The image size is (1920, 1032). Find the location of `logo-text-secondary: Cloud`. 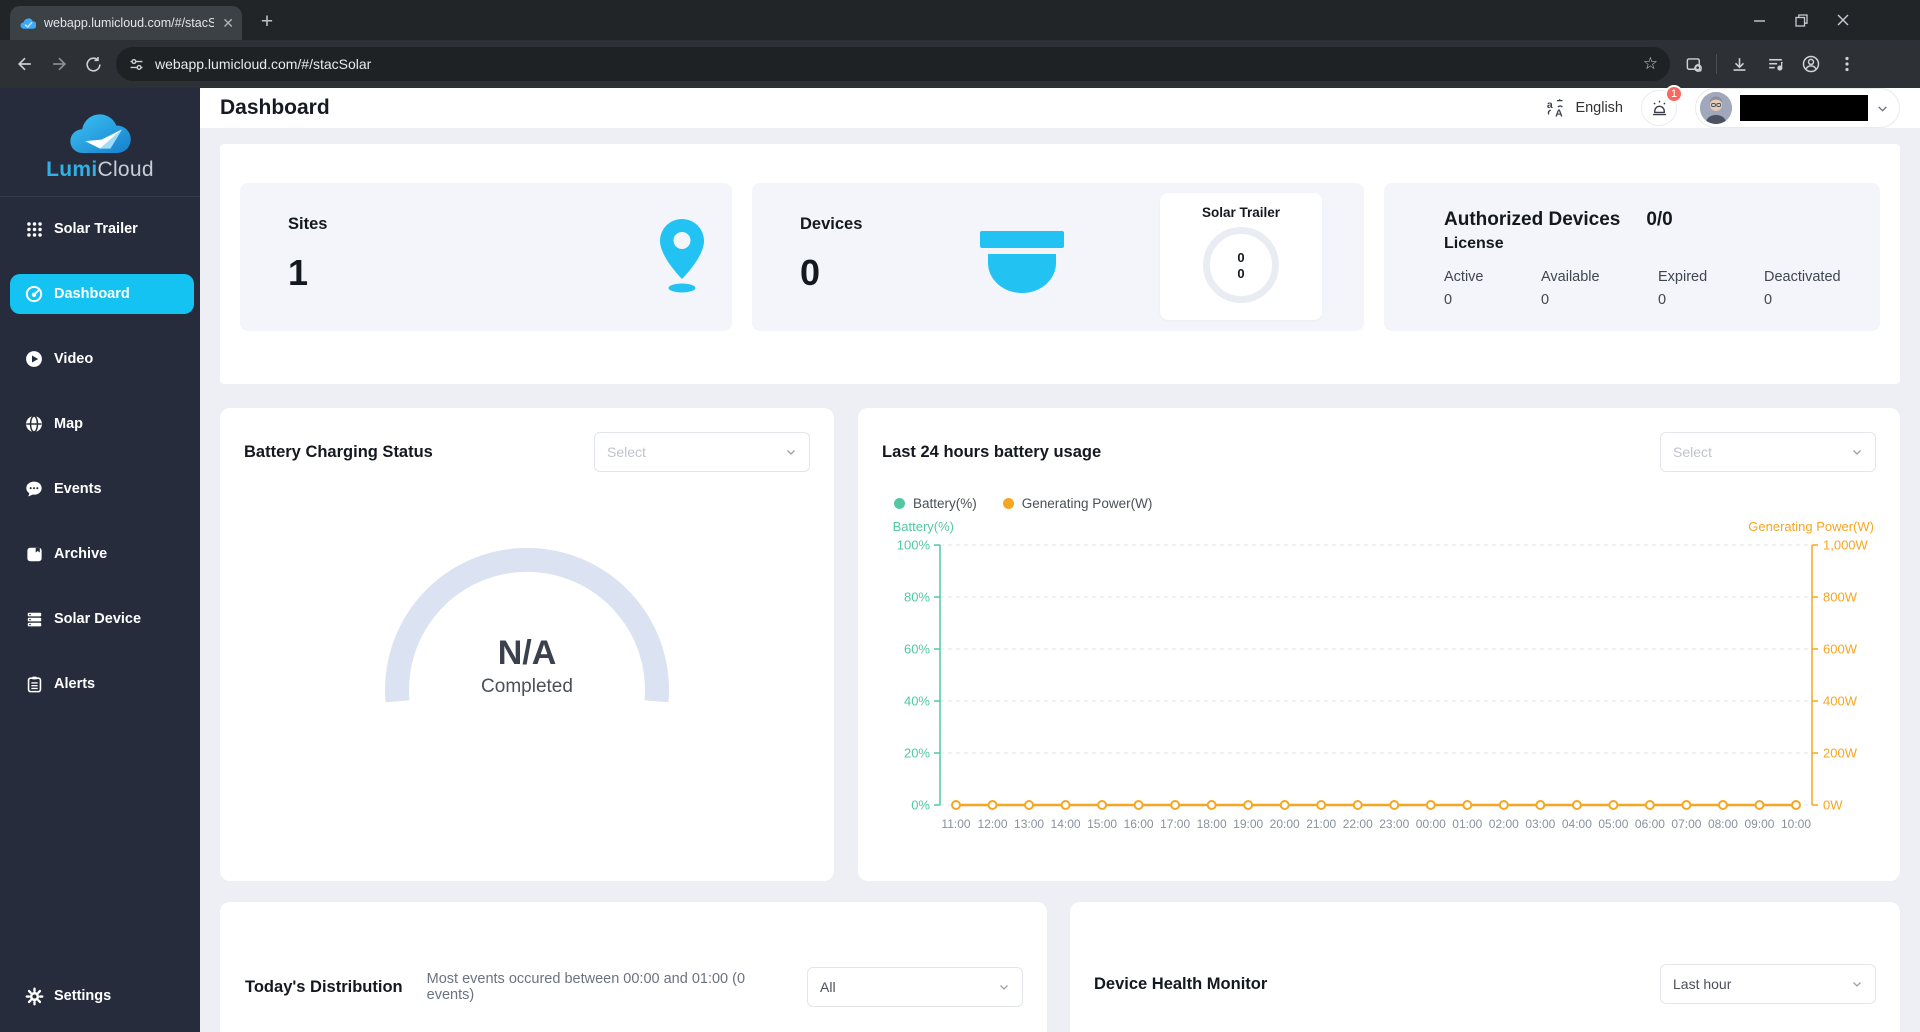

logo-text-secondary: Cloud is located at coordinates (125, 169).